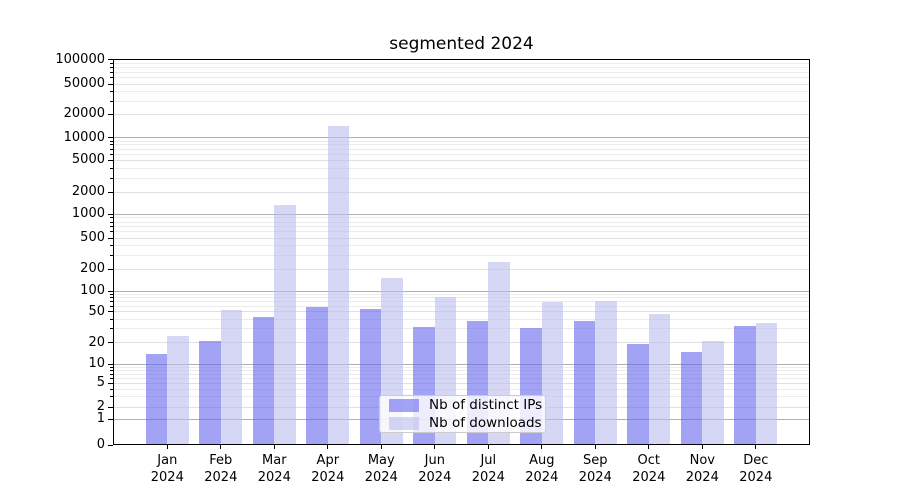 The height and width of the screenshot is (500, 900). I want to click on x-tick-label-mar: Mar 2024, so click(274, 469).